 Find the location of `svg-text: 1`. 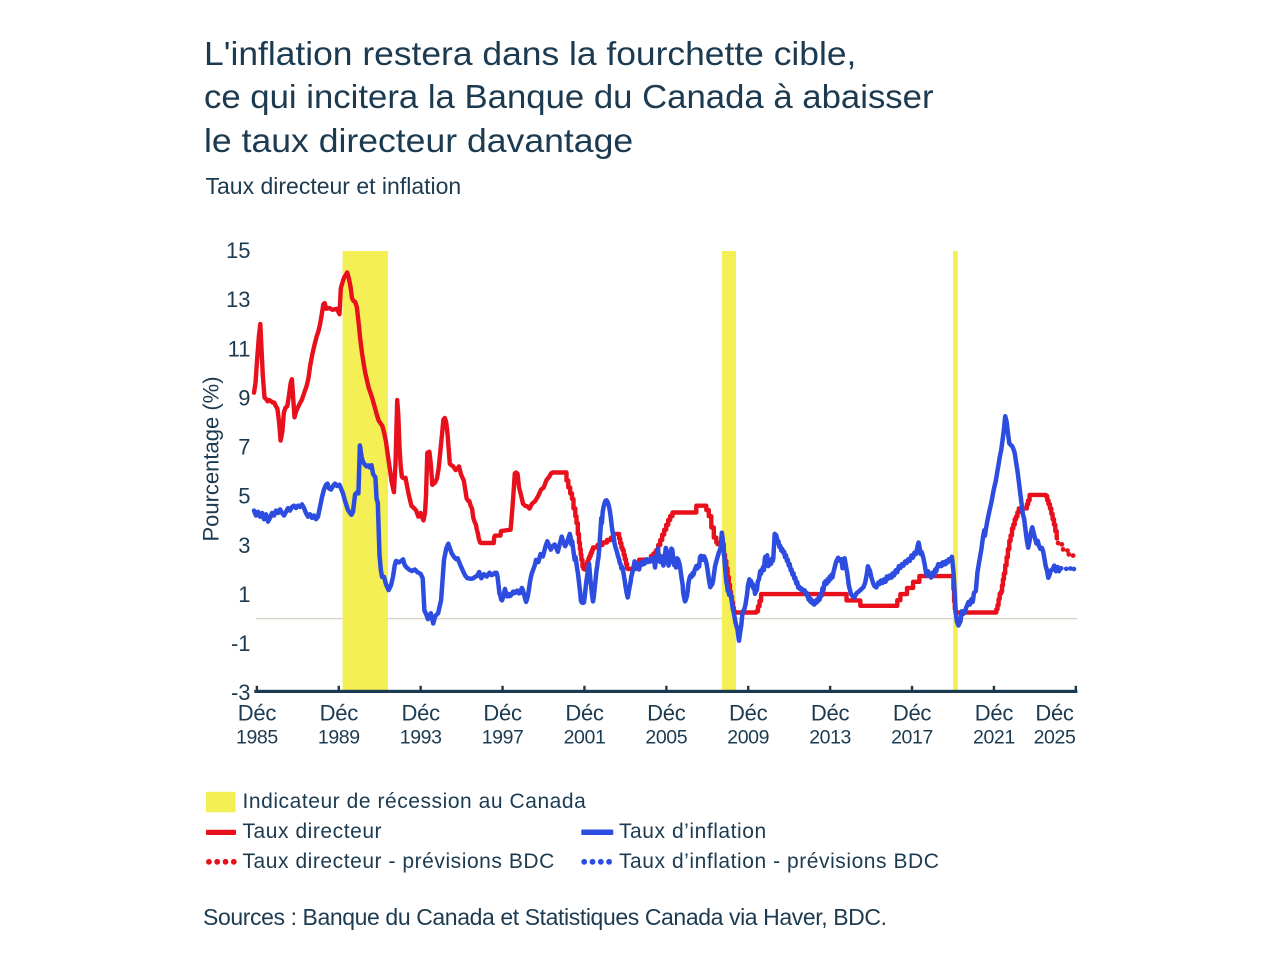

svg-text: 1 is located at coordinates (244, 594).